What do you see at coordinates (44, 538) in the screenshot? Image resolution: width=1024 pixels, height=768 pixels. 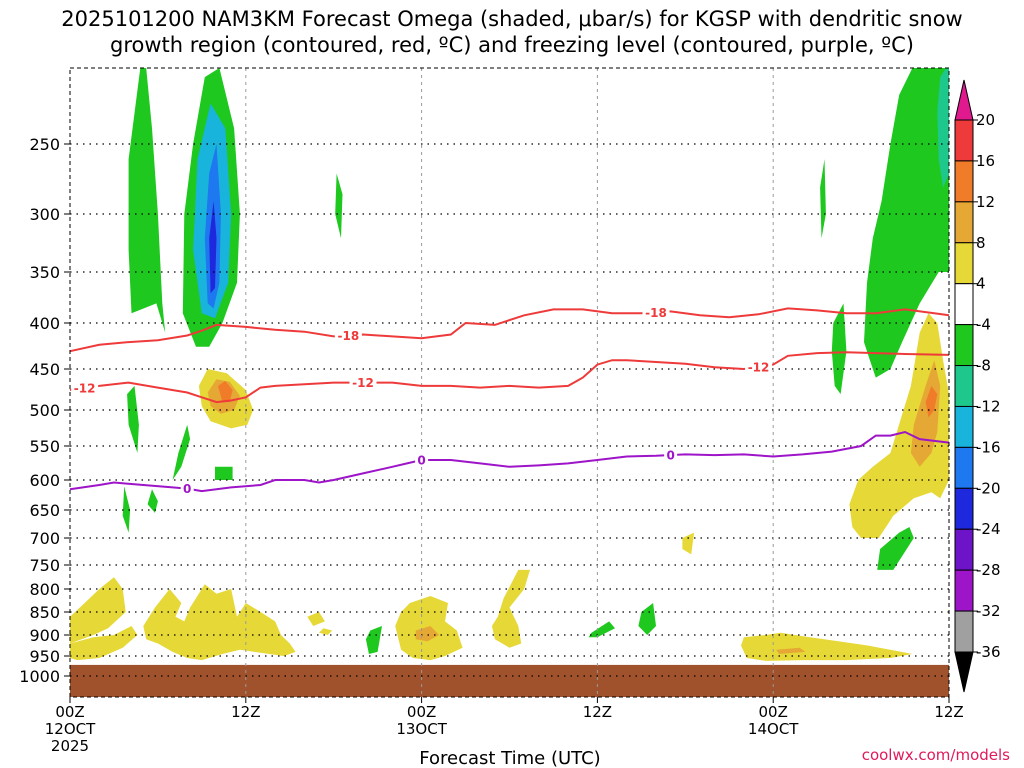 I see `y-tick-label-700: 700` at bounding box center [44, 538].